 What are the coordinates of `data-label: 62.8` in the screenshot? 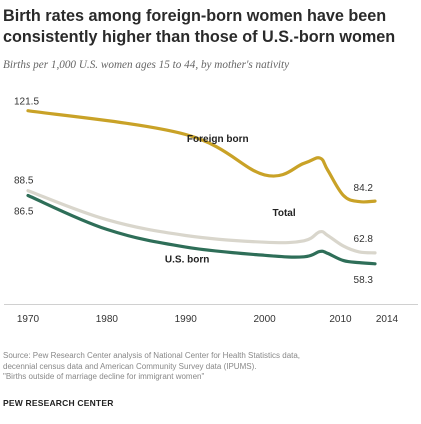 It's located at (364, 239).